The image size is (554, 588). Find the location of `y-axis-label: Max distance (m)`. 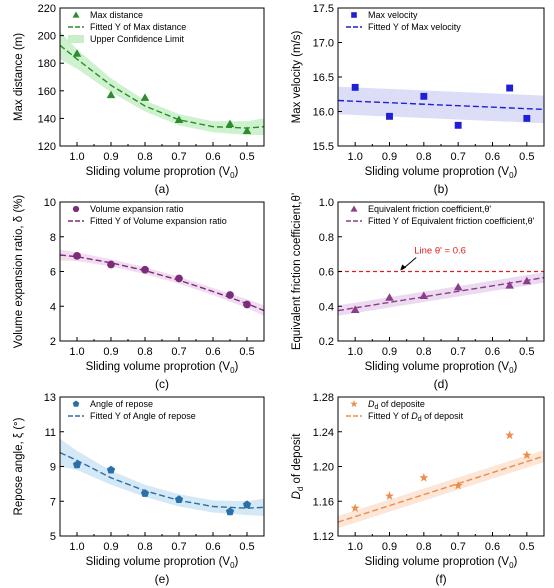

y-axis-label: Max distance (m) is located at coordinates (19, 77).